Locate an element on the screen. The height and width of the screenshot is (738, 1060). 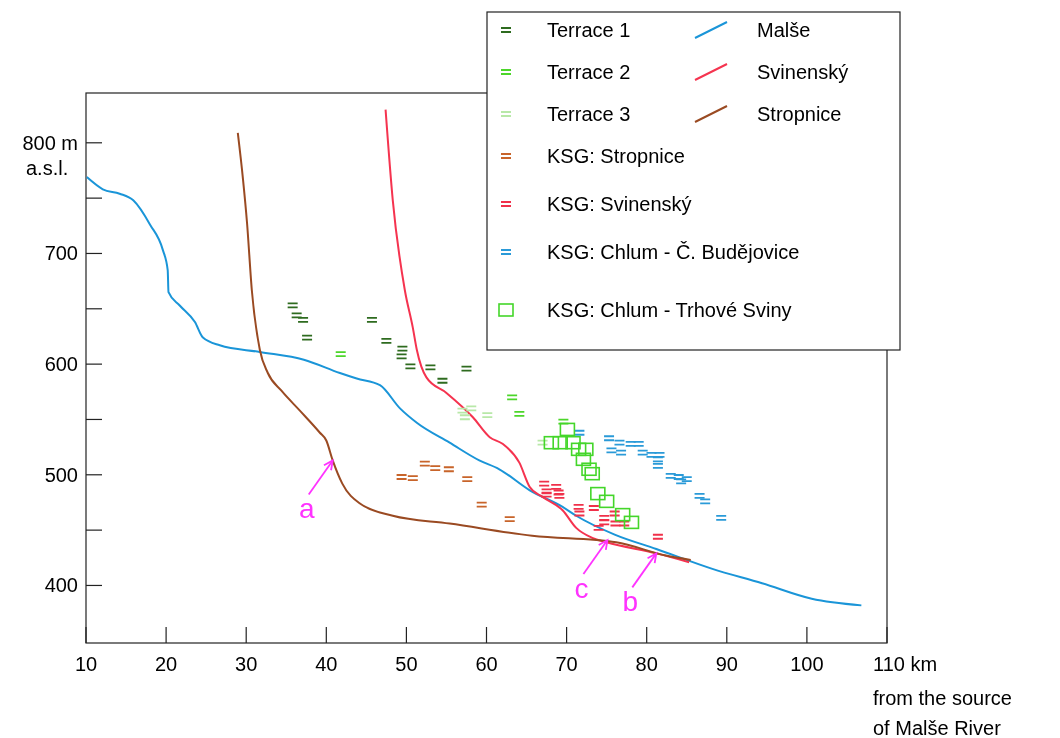
y-tick-label: 800 m is located at coordinates (50, 142).